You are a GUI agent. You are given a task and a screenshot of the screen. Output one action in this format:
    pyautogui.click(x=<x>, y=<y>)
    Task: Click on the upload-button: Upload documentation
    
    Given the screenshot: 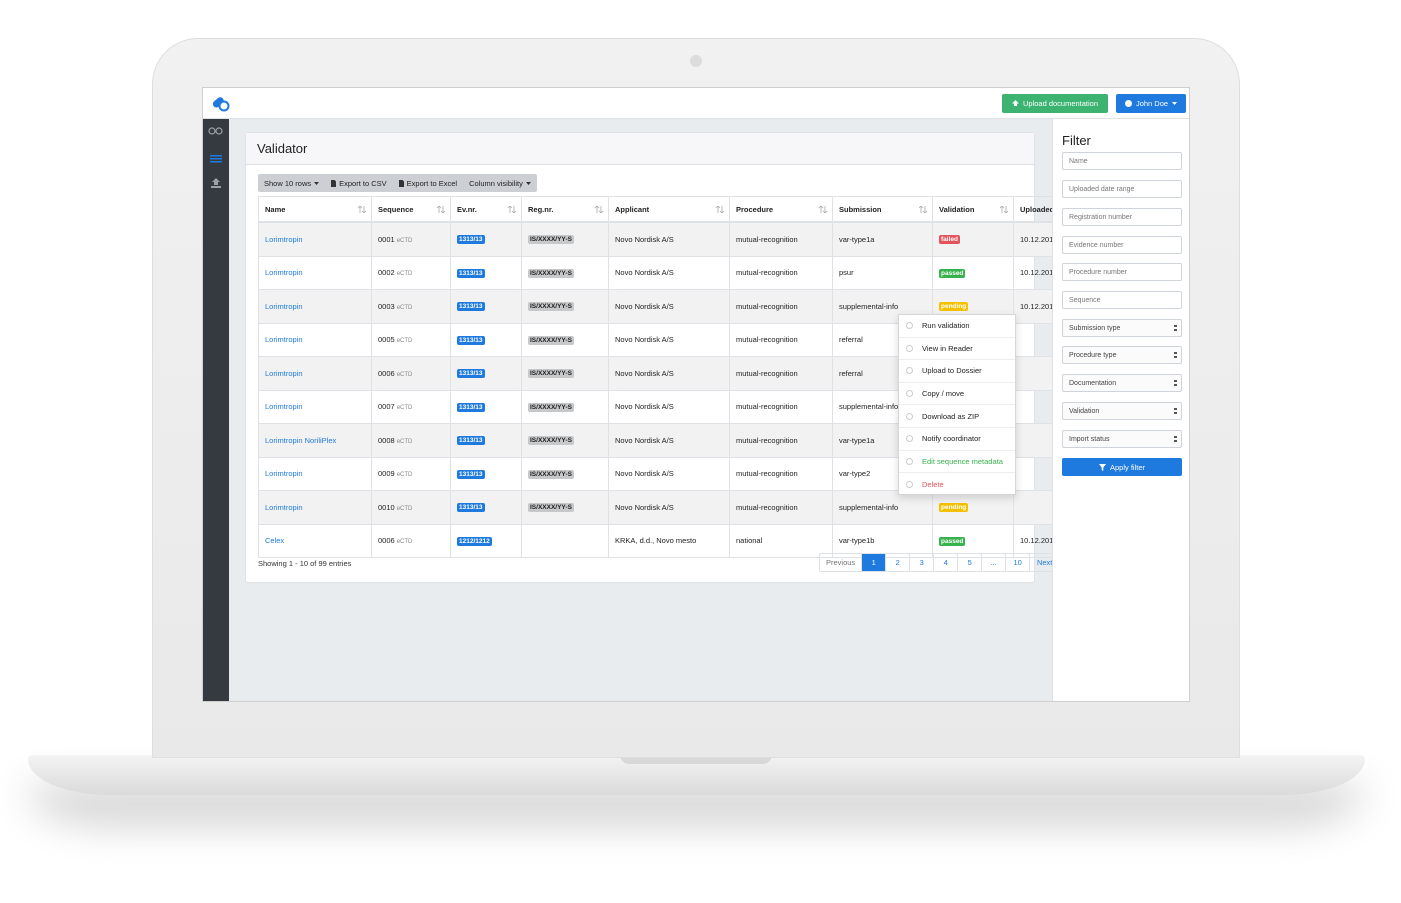 What is the action you would take?
    pyautogui.click(x=1055, y=103)
    